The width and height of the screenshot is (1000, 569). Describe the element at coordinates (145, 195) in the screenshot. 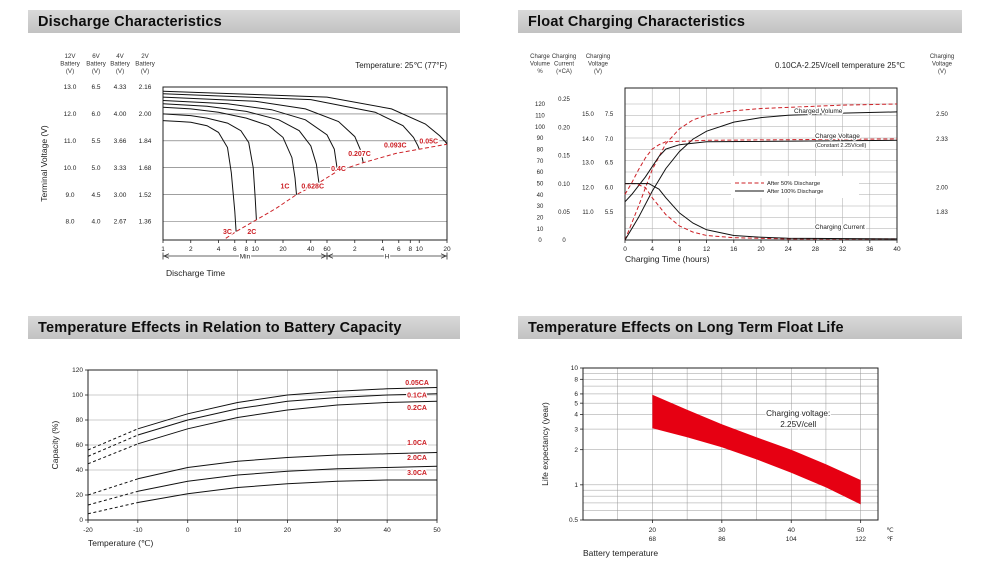

I see `svg-text: 1.52` at that location.